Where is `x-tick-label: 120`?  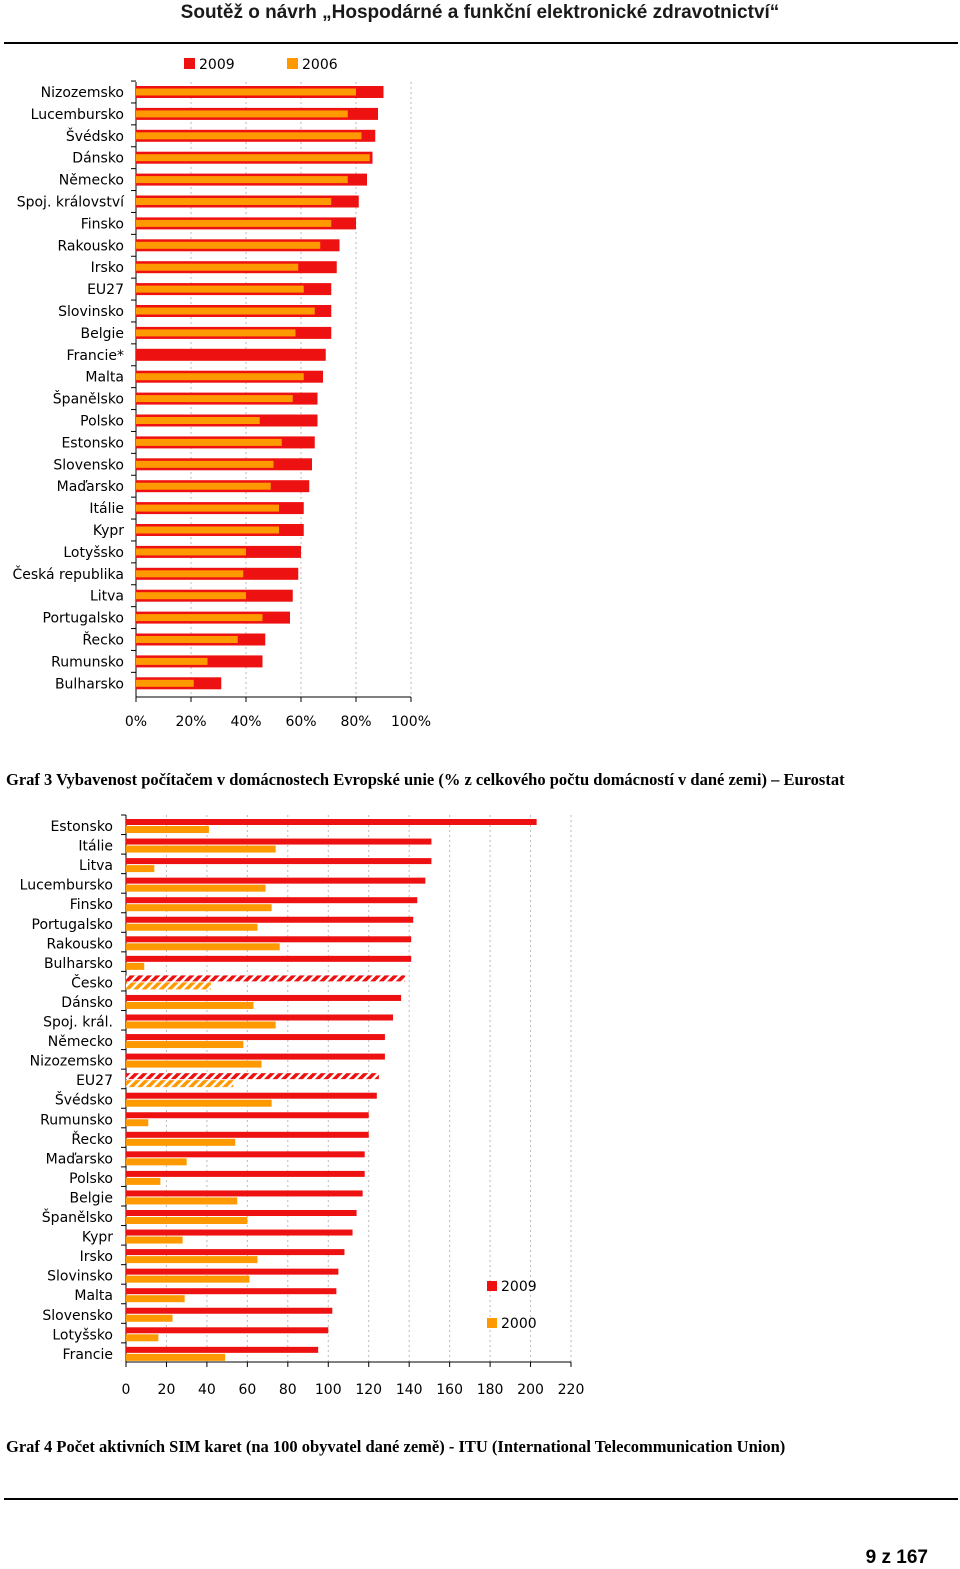
x-tick-label: 120 is located at coordinates (368, 1390).